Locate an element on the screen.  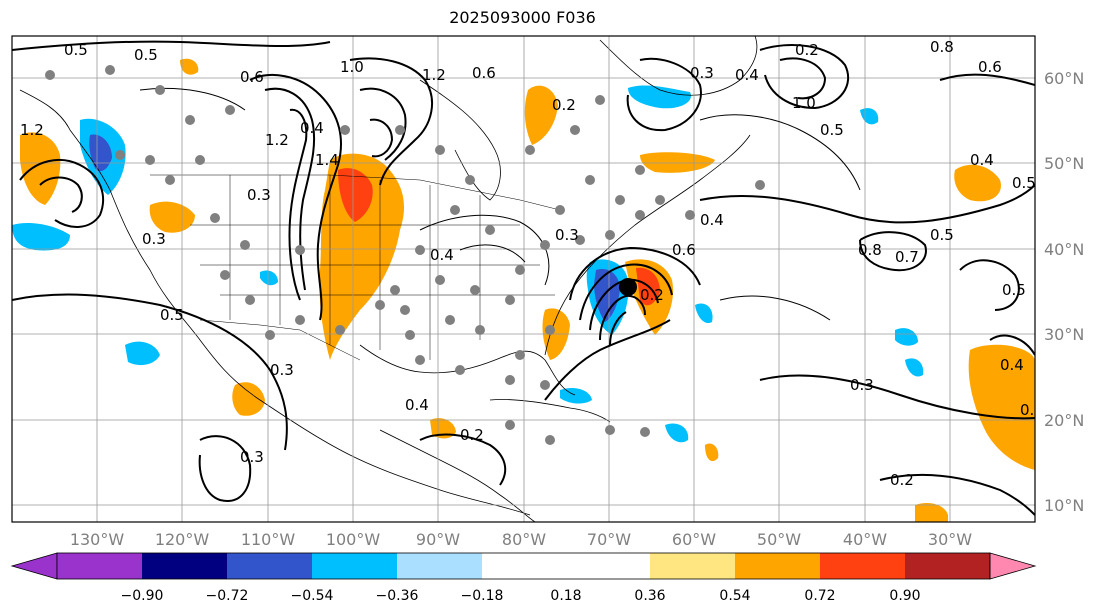
lon-label: 70°W is located at coordinates (609, 539).